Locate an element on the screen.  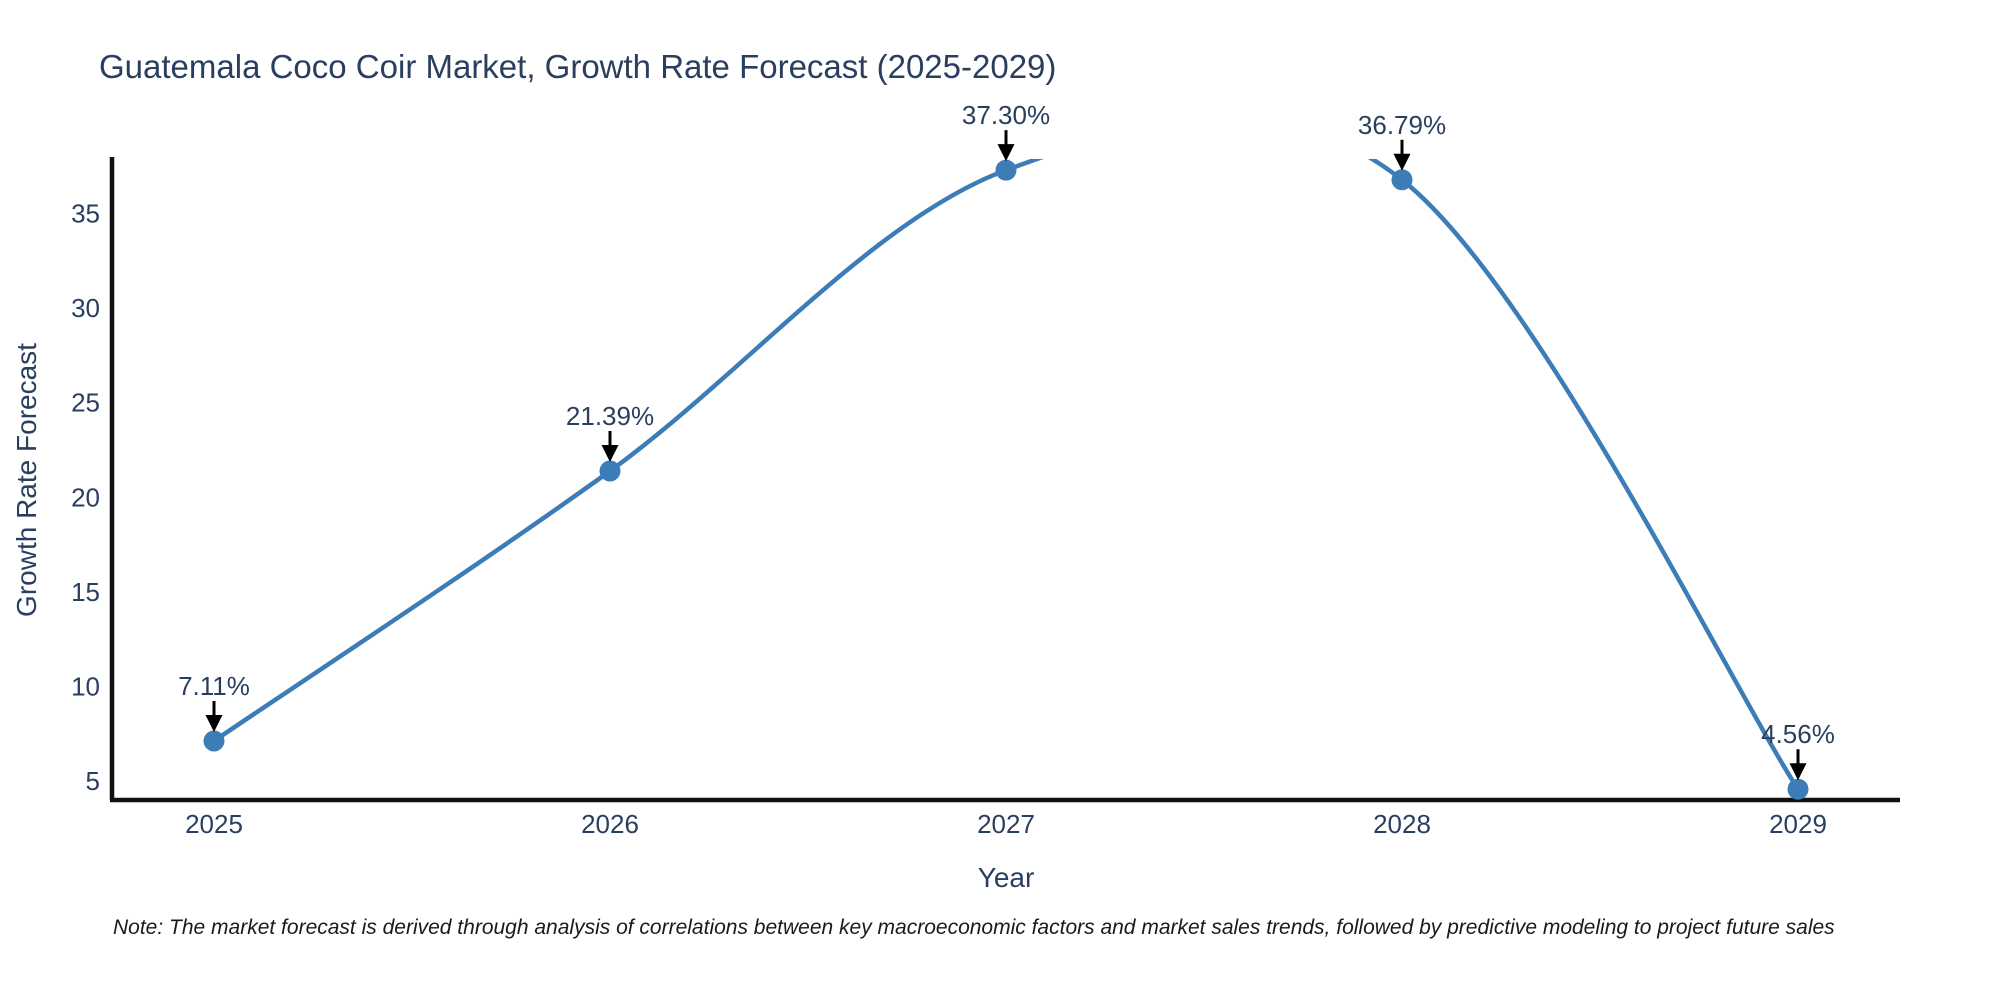
y-tick-label-10: 10 is located at coordinates (85, 686).